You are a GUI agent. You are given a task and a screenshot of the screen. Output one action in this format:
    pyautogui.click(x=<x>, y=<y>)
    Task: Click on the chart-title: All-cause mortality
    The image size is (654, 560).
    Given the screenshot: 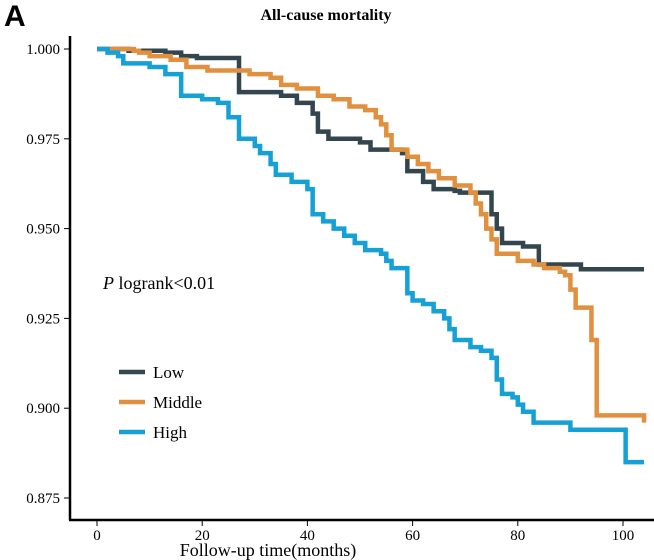 What is the action you would take?
    pyautogui.click(x=325, y=15)
    